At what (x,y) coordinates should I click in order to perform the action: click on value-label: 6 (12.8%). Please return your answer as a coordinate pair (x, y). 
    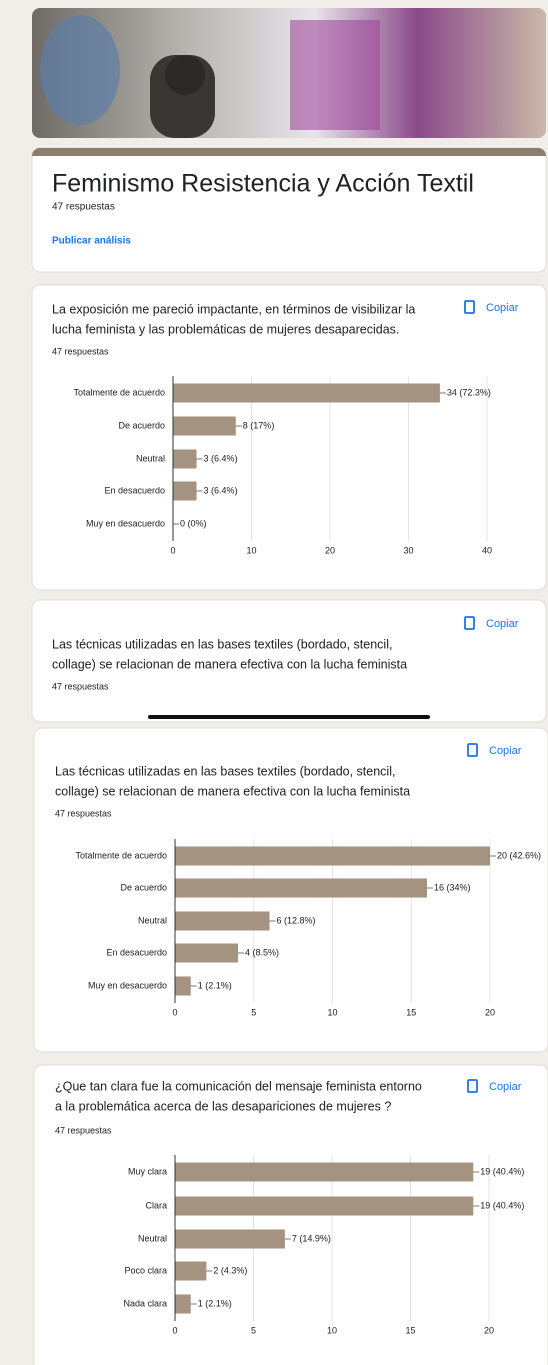
    Looking at the image, I should click on (296, 920).